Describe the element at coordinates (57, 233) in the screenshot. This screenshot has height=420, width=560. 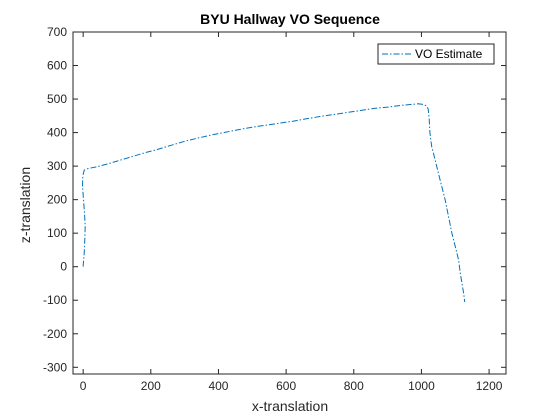
I see `y-tick-label: 100` at that location.